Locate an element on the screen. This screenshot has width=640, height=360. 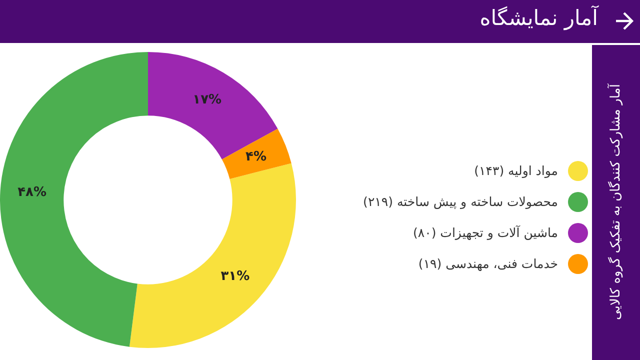
data-label: ۳۱% is located at coordinates (235, 276).